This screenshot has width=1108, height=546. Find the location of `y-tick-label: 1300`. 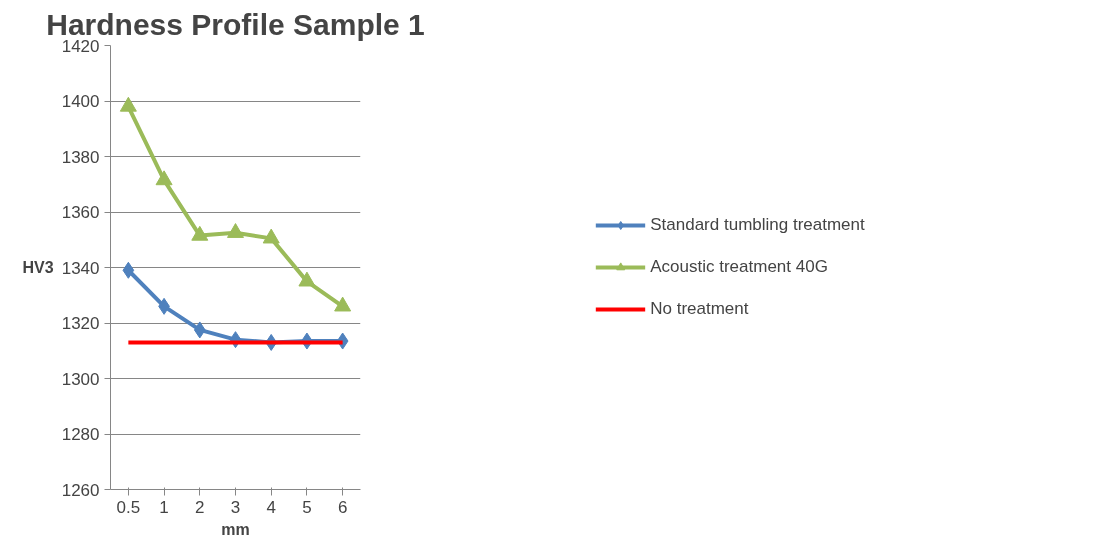

y-tick-label: 1300 is located at coordinates (80, 379).